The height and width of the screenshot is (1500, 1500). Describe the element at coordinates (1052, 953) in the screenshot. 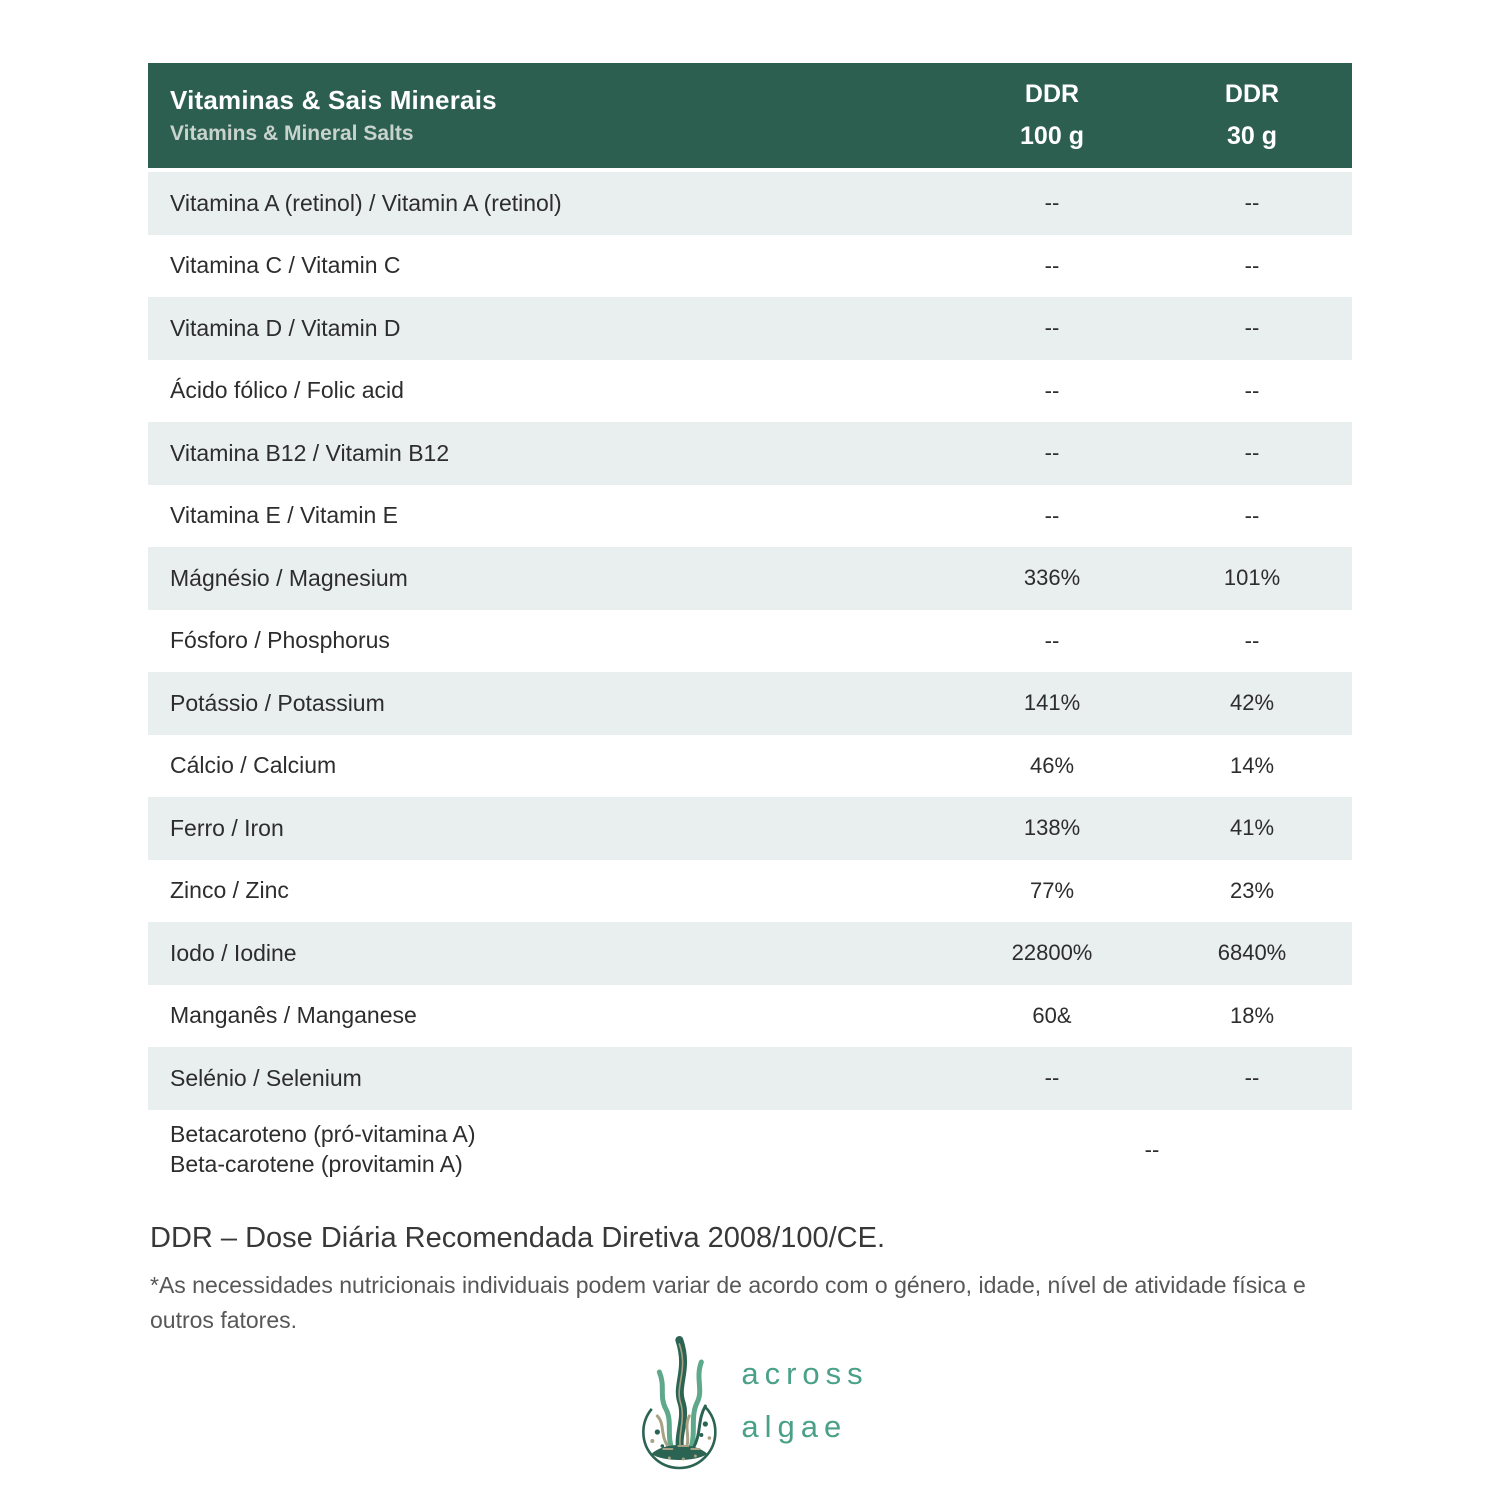

I see `ddr-100g-value: 22800%` at that location.